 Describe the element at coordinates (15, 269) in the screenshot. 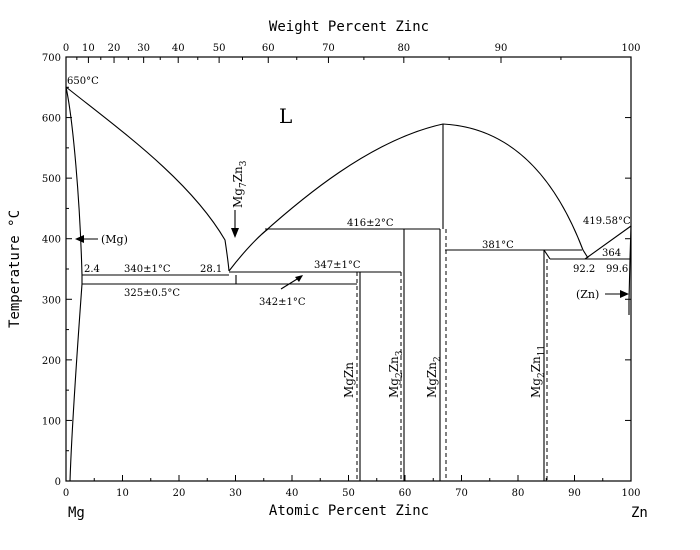

I see `y-axis-title: Temperature °C` at that location.